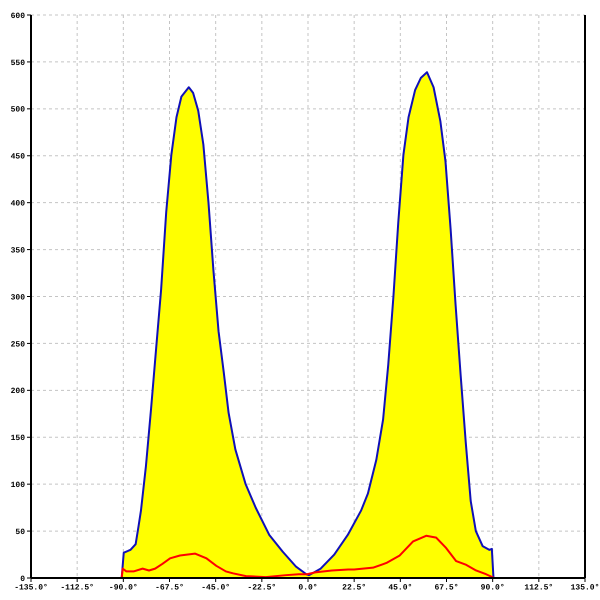  What do you see at coordinates (31, 588) in the screenshot?
I see `x-tick-label: -135.0°` at bounding box center [31, 588].